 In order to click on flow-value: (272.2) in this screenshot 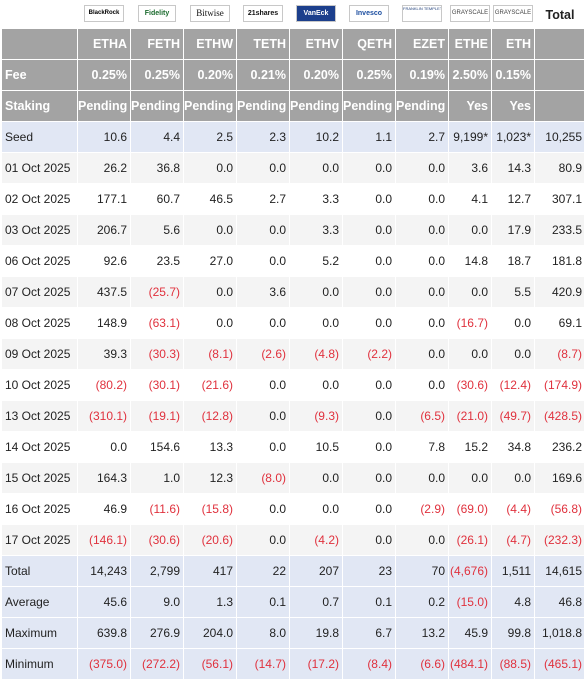, I will do `click(157, 664)`.